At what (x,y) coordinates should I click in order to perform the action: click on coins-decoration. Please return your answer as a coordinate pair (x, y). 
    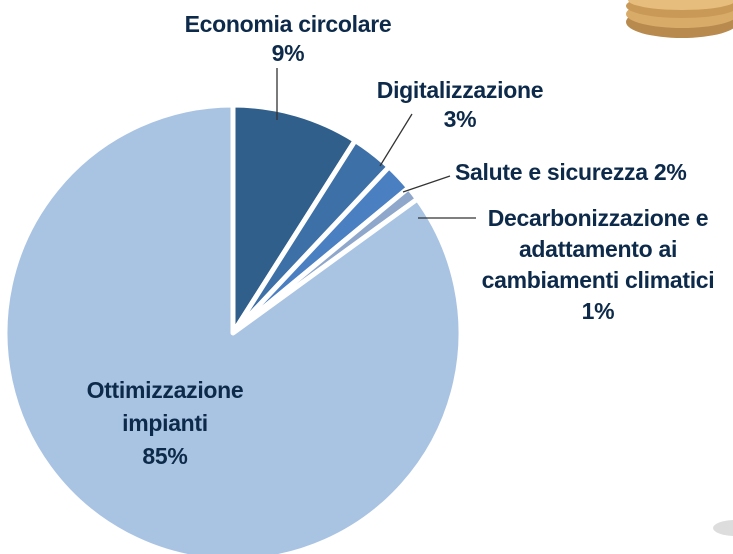
    Looking at the image, I should click on (679, 268).